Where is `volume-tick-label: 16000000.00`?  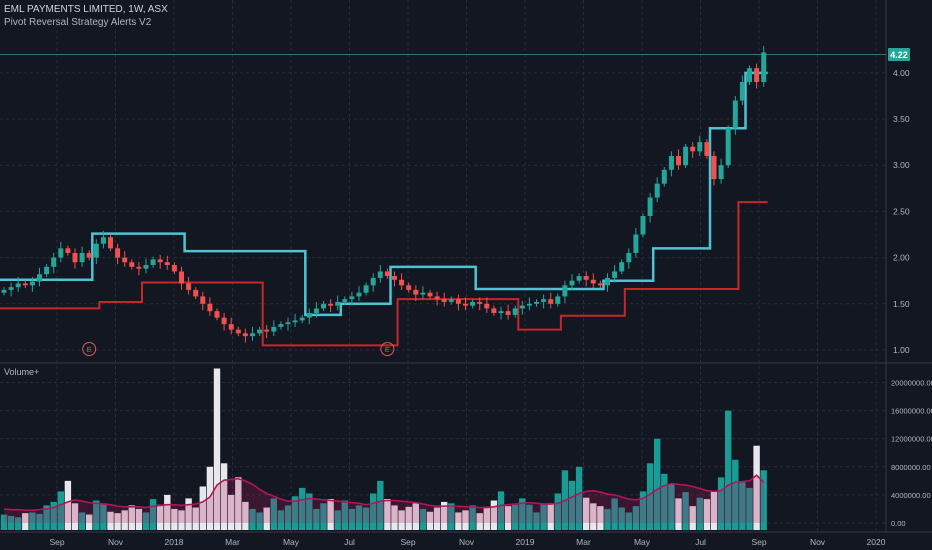
volume-tick-label: 16000000.00 is located at coordinates (911, 411).